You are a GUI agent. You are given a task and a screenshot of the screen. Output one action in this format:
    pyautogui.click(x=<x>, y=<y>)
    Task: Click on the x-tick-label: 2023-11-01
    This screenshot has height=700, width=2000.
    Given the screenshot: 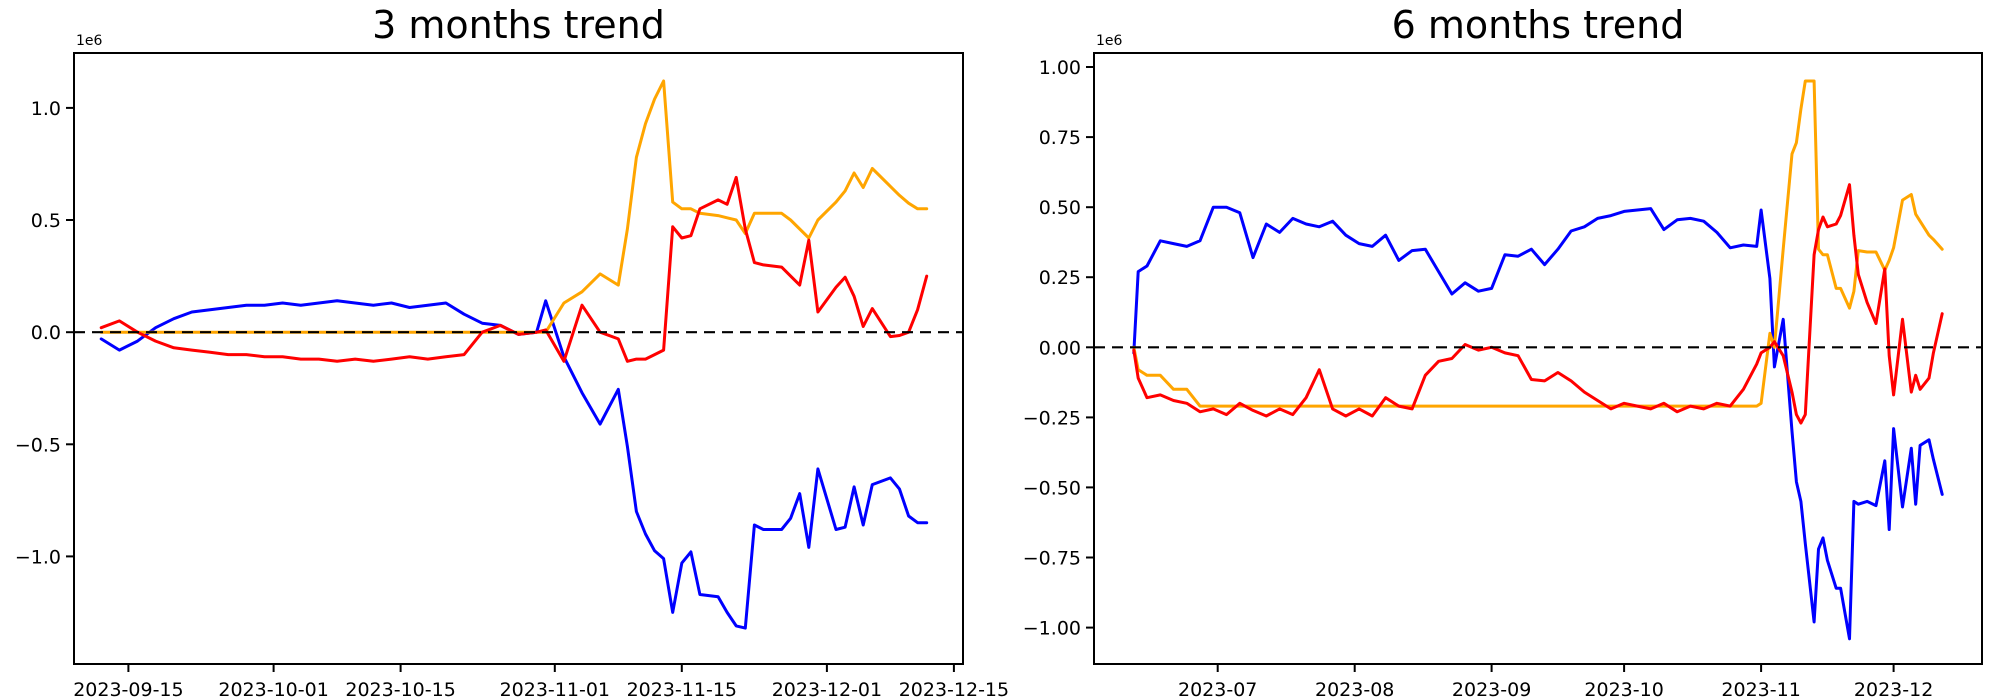 What is the action you would take?
    pyautogui.click(x=555, y=689)
    